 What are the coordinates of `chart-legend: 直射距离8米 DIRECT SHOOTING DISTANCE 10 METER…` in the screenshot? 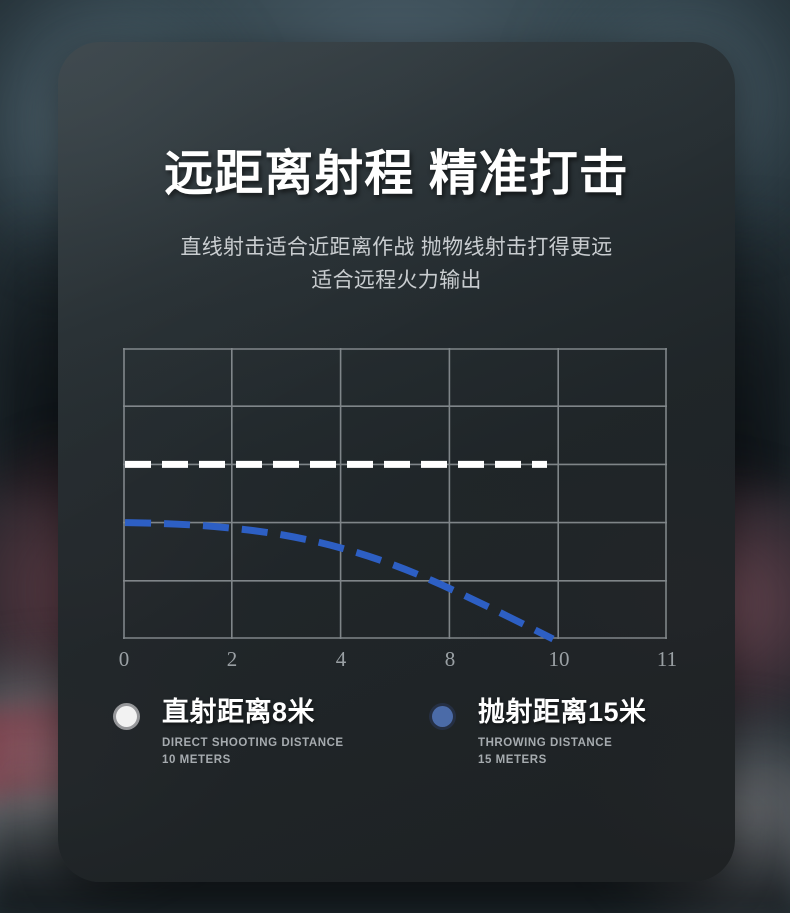 It's located at (410, 742).